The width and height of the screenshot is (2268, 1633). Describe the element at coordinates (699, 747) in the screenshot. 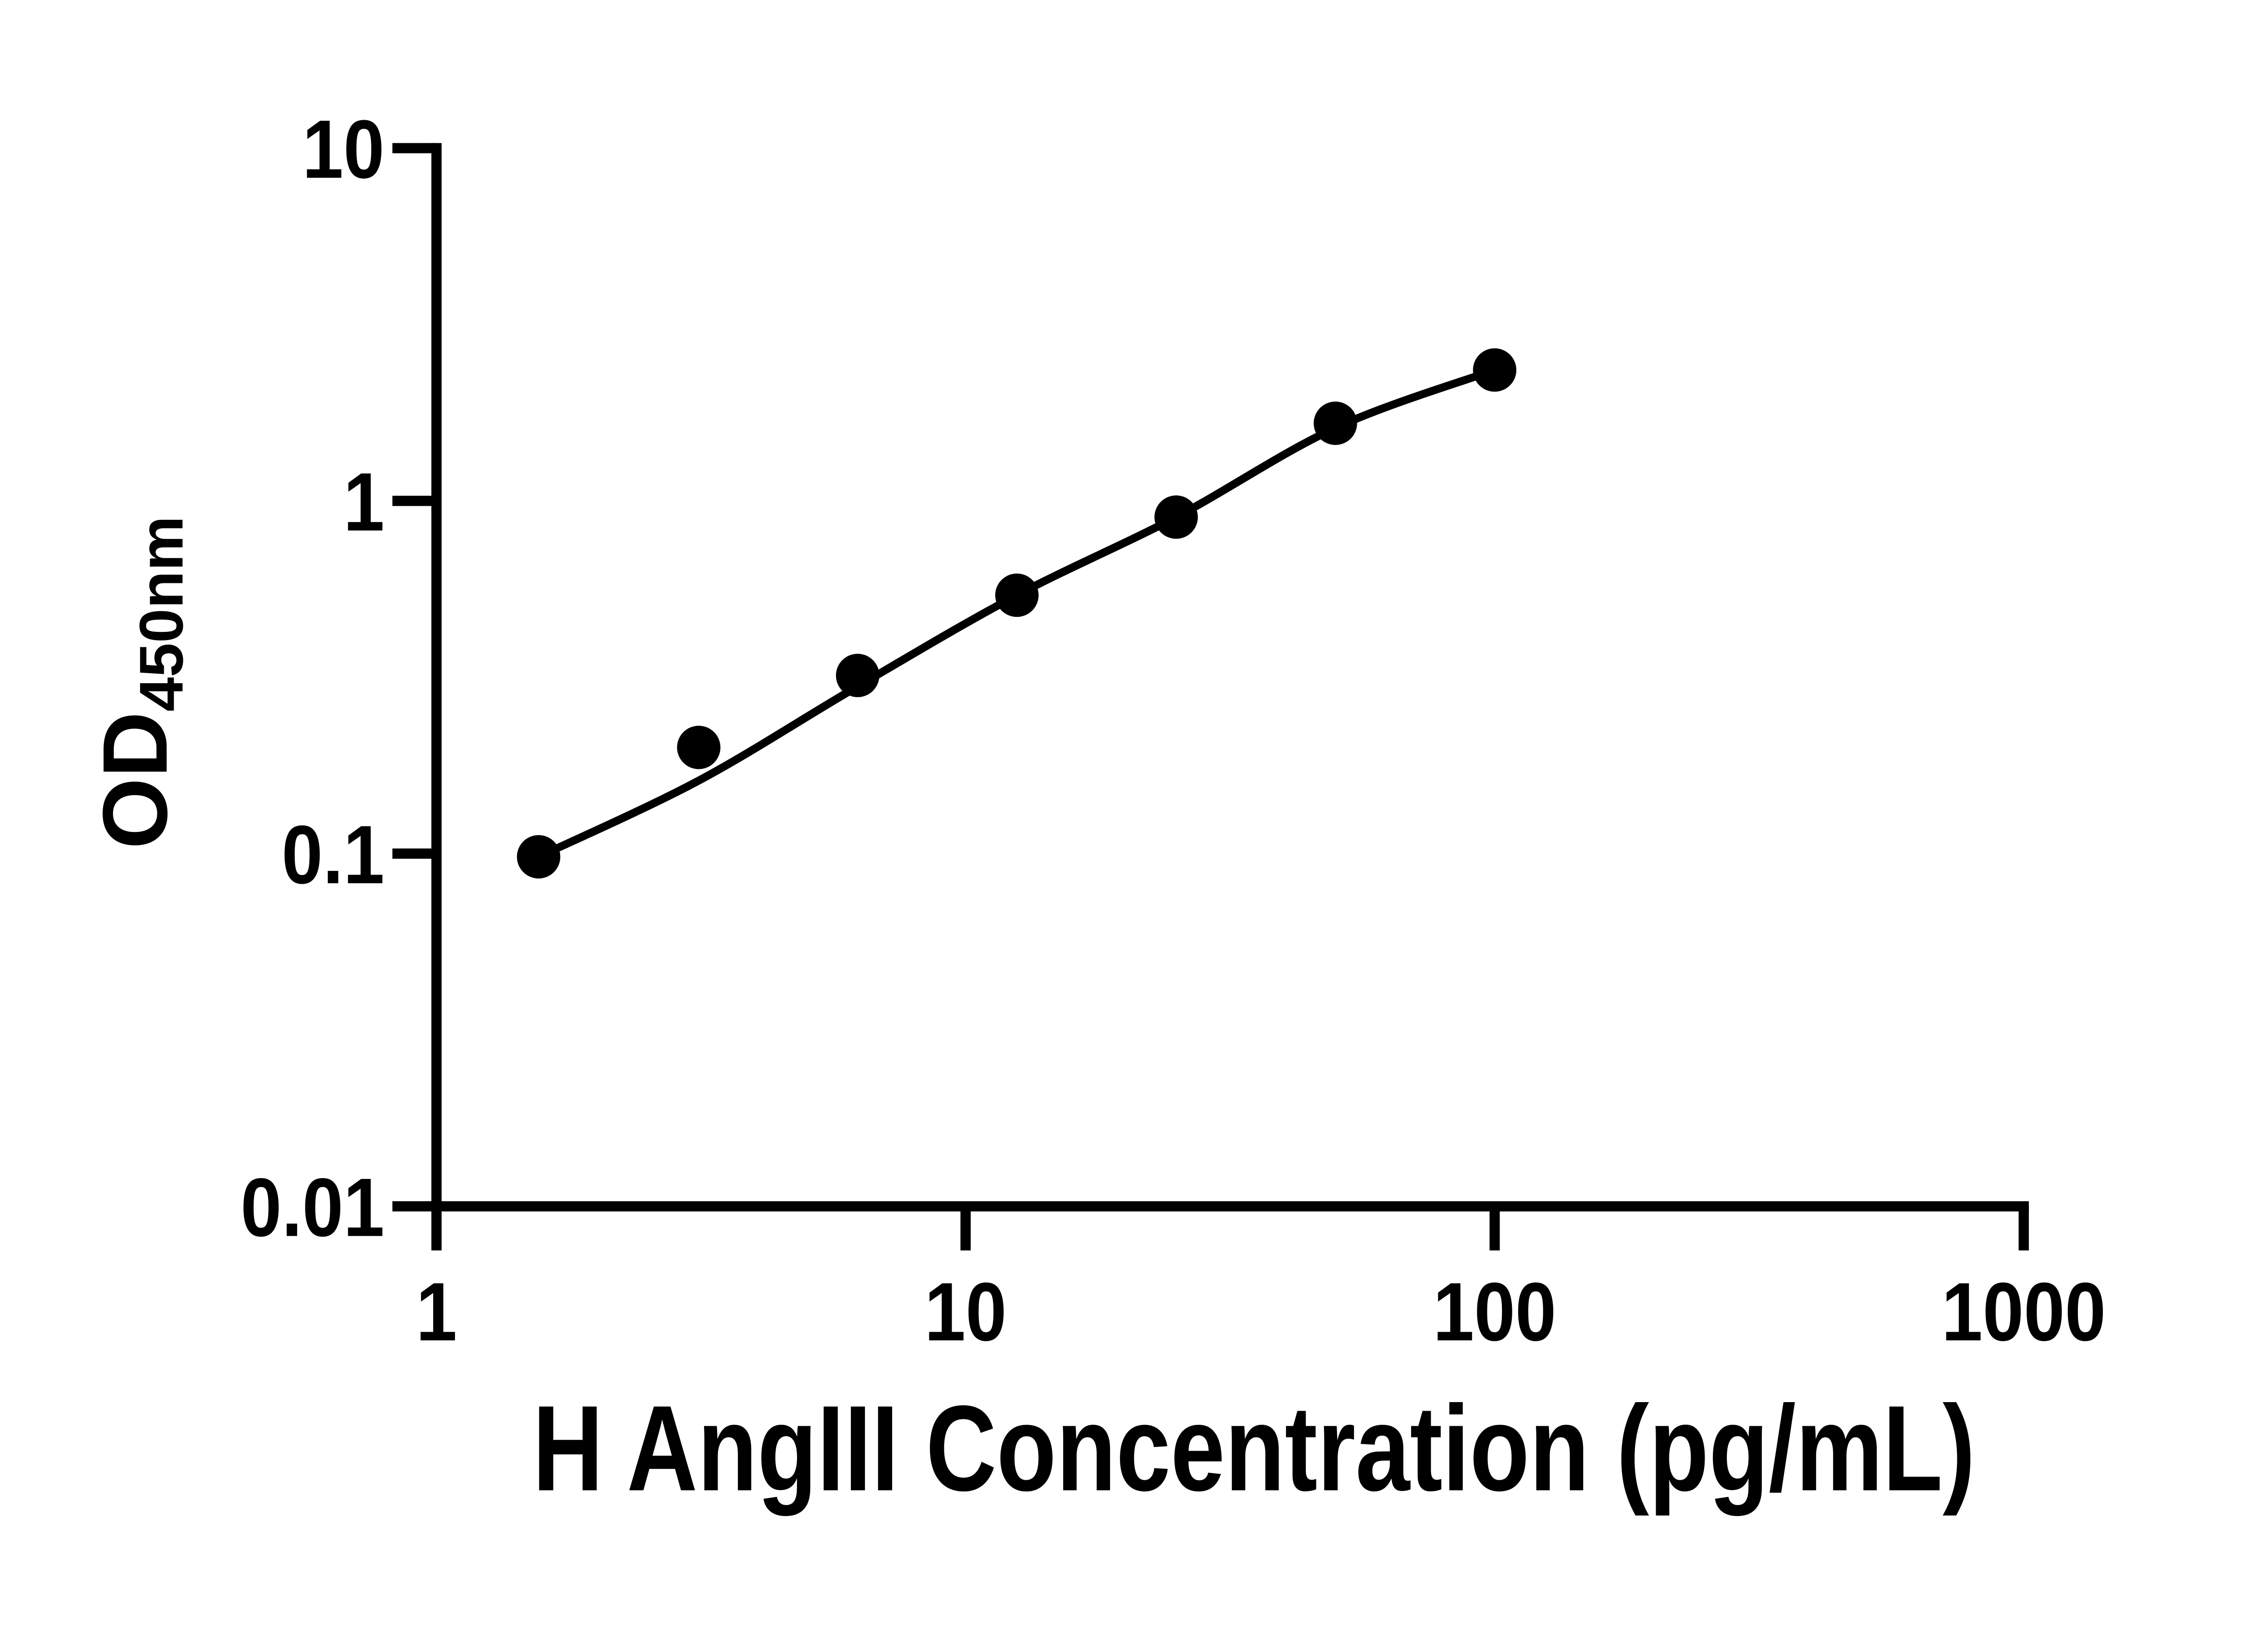

I see `data-point-3.13` at that location.